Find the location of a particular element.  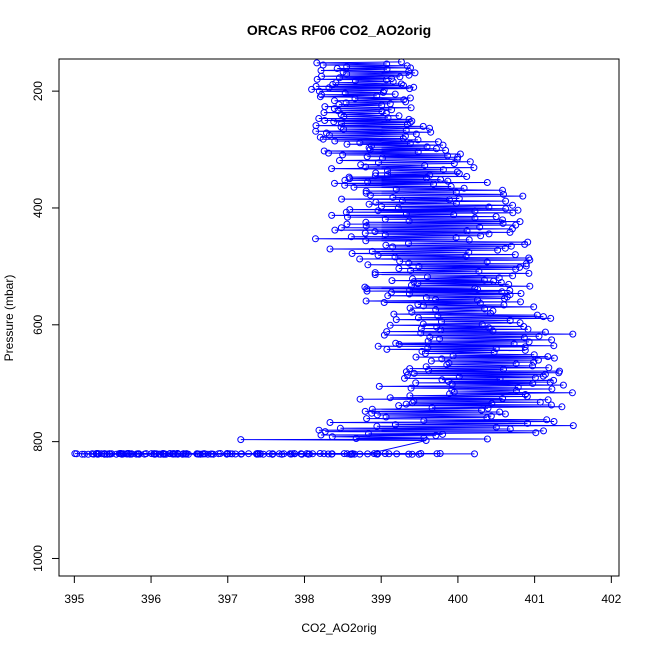

x-tick-label: 396 is located at coordinates (151, 599).